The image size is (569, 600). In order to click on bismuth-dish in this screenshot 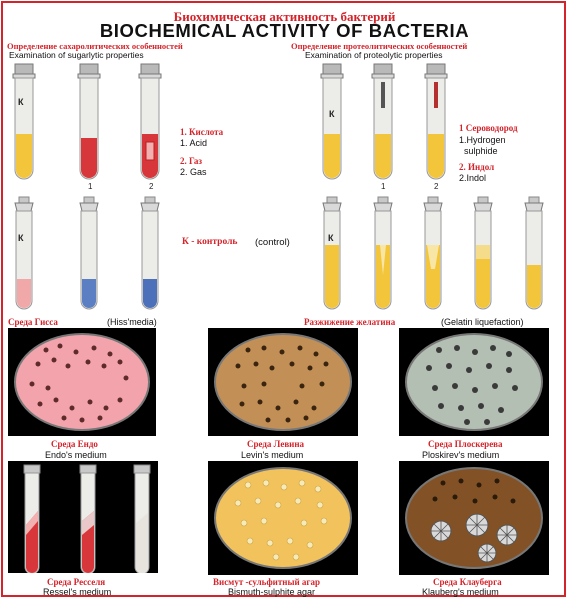, I will do `click(283, 518)`.